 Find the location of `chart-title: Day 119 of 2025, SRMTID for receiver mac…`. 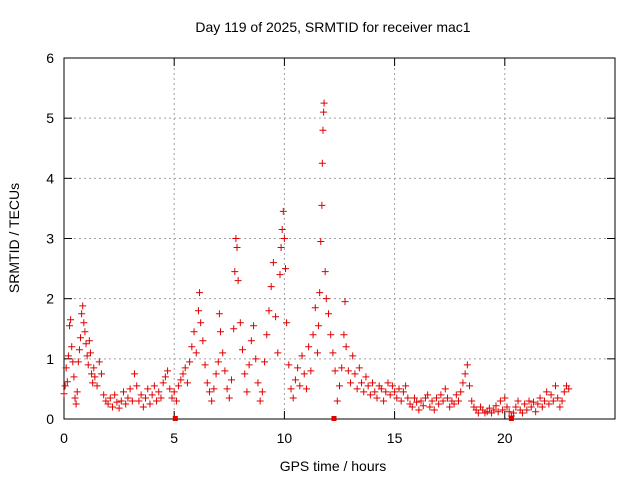

chart-title: Day 119 of 2025, SRMTID for receiver mac… is located at coordinates (332, 27).